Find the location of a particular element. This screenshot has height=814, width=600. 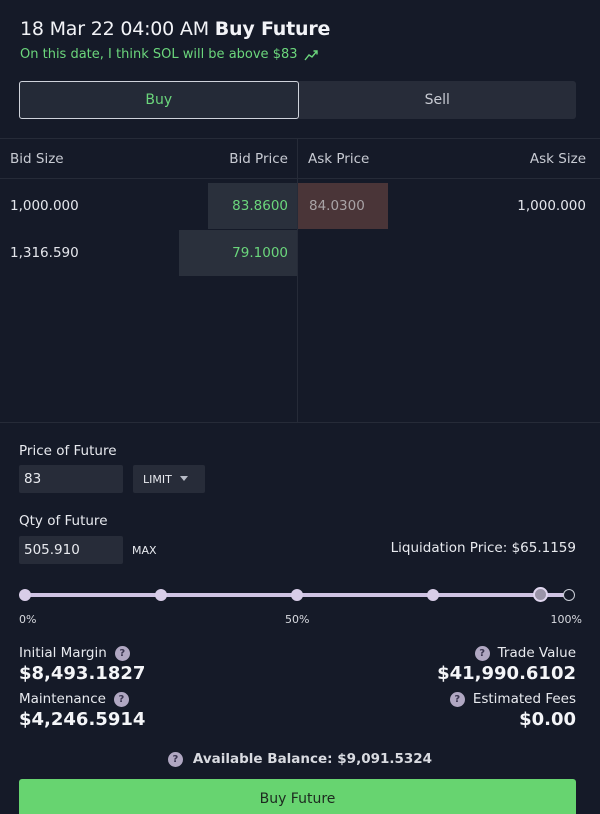

book-row: 1,000.000 83.8600 84.0300 1,000.000 is located at coordinates (300, 206).